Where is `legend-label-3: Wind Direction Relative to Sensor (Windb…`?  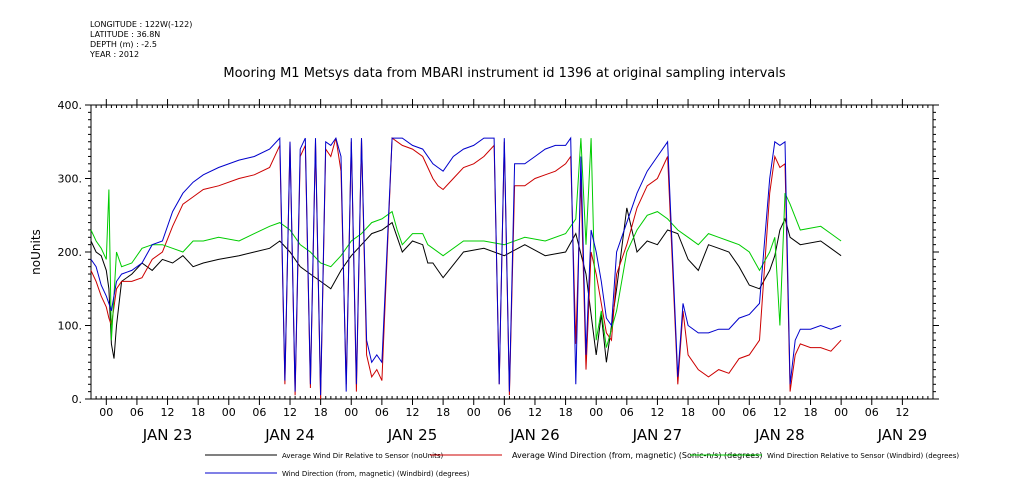 legend-label-3: Wind Direction Relative to Sensor (Windb… is located at coordinates (863, 456).